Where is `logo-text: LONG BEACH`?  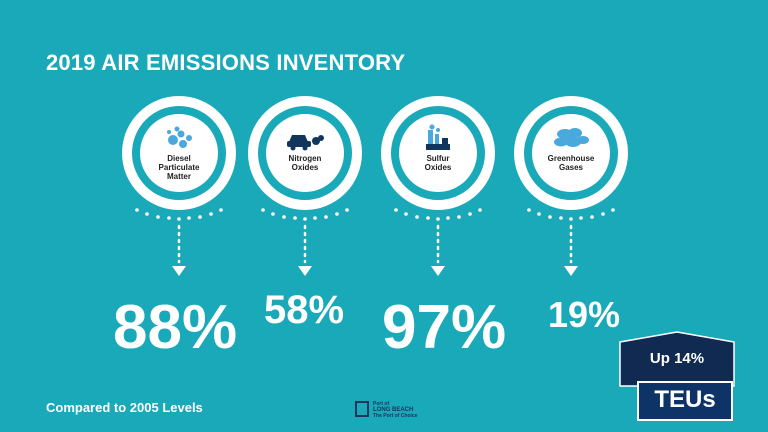
logo-text: LONG BEACH is located at coordinates (393, 410).